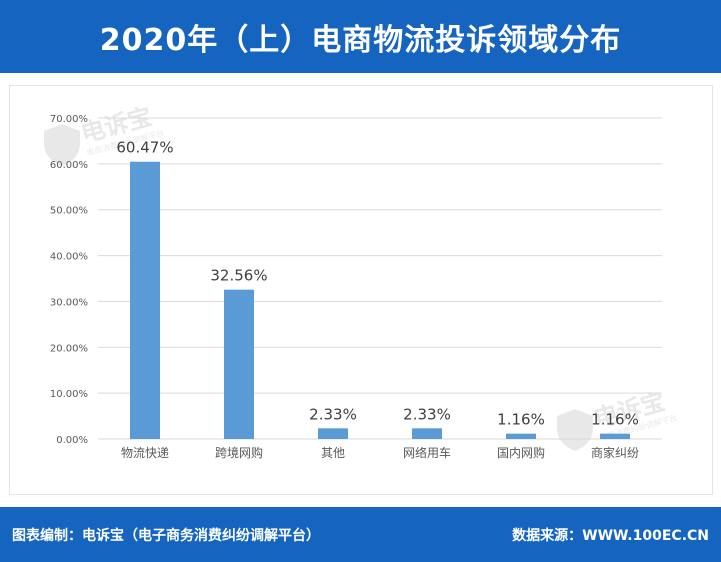 Image resolution: width=721 pixels, height=562 pixels. Describe the element at coordinates (333, 453) in the screenshot. I see `x-category-label: 其他` at that location.